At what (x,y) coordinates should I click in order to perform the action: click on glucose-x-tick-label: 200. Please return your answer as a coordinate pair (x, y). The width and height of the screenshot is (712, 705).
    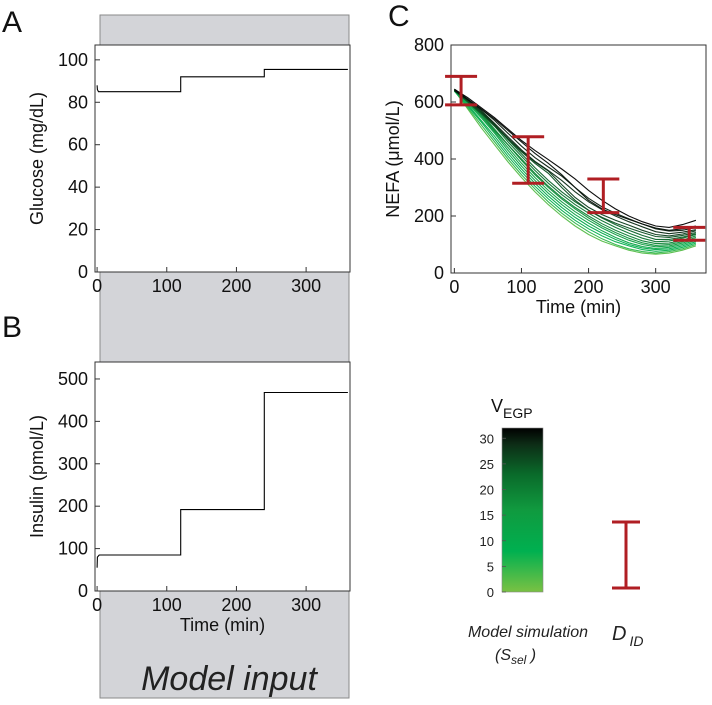
    Looking at the image, I should click on (236, 286).